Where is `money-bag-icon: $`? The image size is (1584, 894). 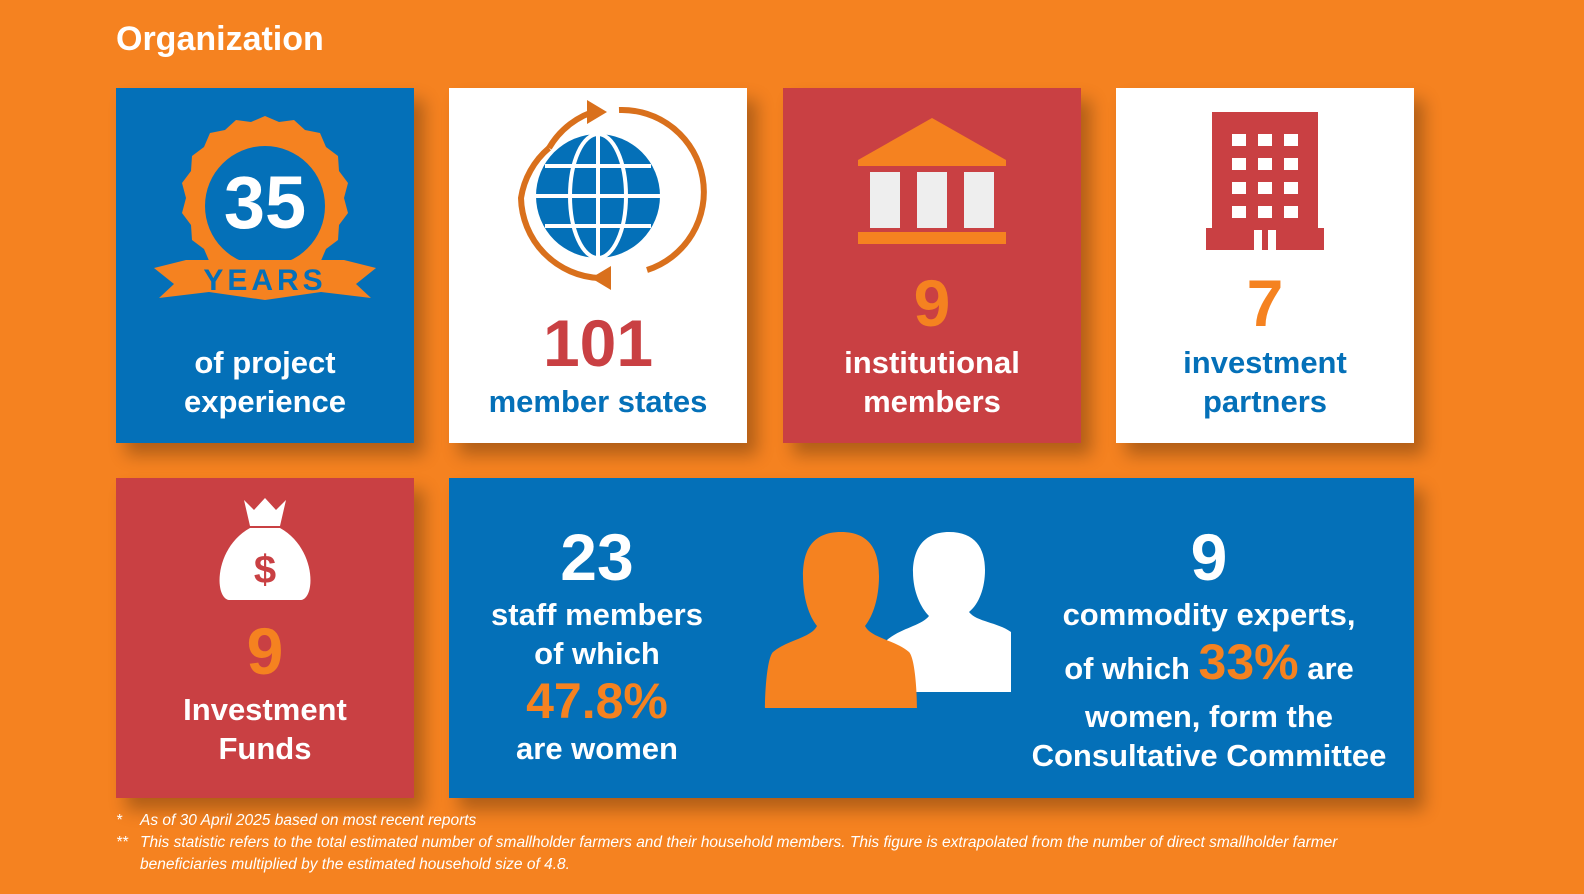
money-bag-icon: $ is located at coordinates (265, 549).